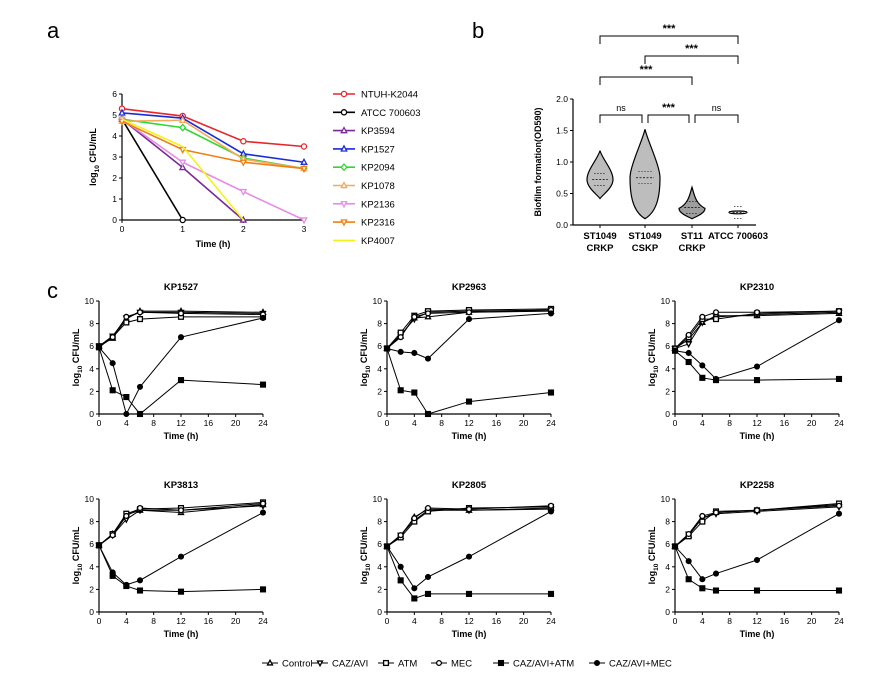 This screenshot has height=678, width=879. I want to click on legend-label: ATCC 700603, so click(391, 113).